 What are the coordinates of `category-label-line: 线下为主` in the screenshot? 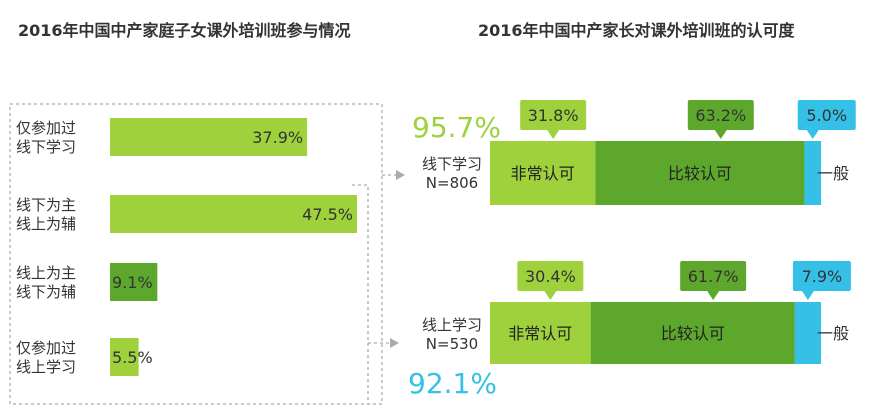 It's located at (46, 205).